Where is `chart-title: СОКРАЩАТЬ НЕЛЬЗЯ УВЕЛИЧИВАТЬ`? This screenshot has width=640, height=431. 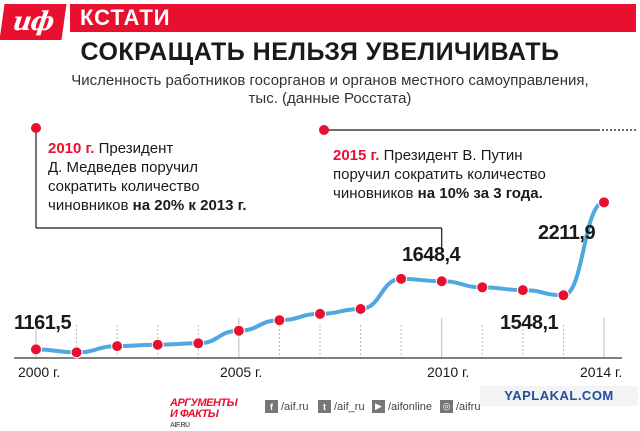
chart-title: СОКРАЩАТЬ НЕЛЬЗЯ УВЕЛИЧИВАТЬ is located at coordinates (320, 52).